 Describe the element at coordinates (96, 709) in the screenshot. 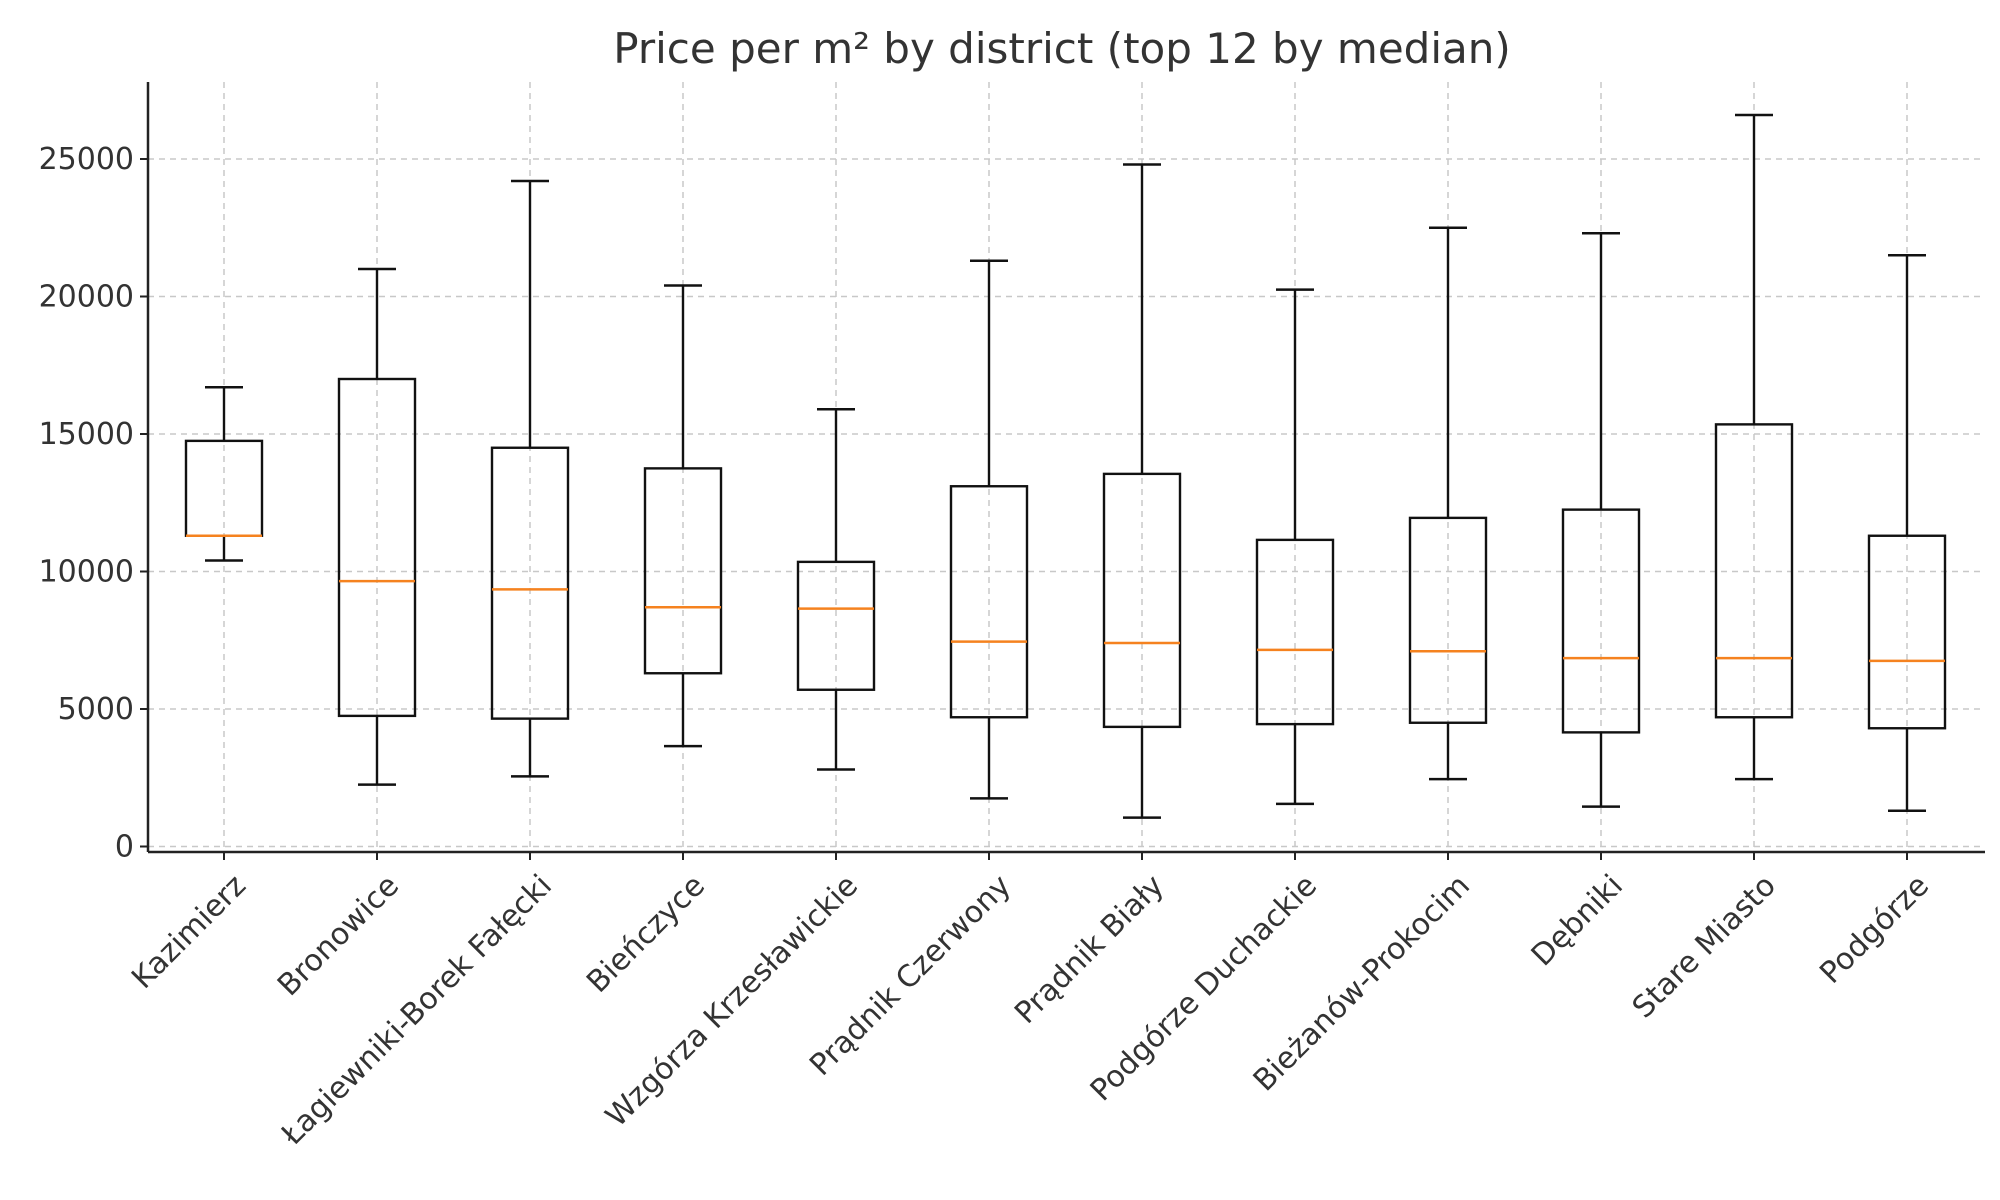

I see `y-tick-label: 5000` at that location.